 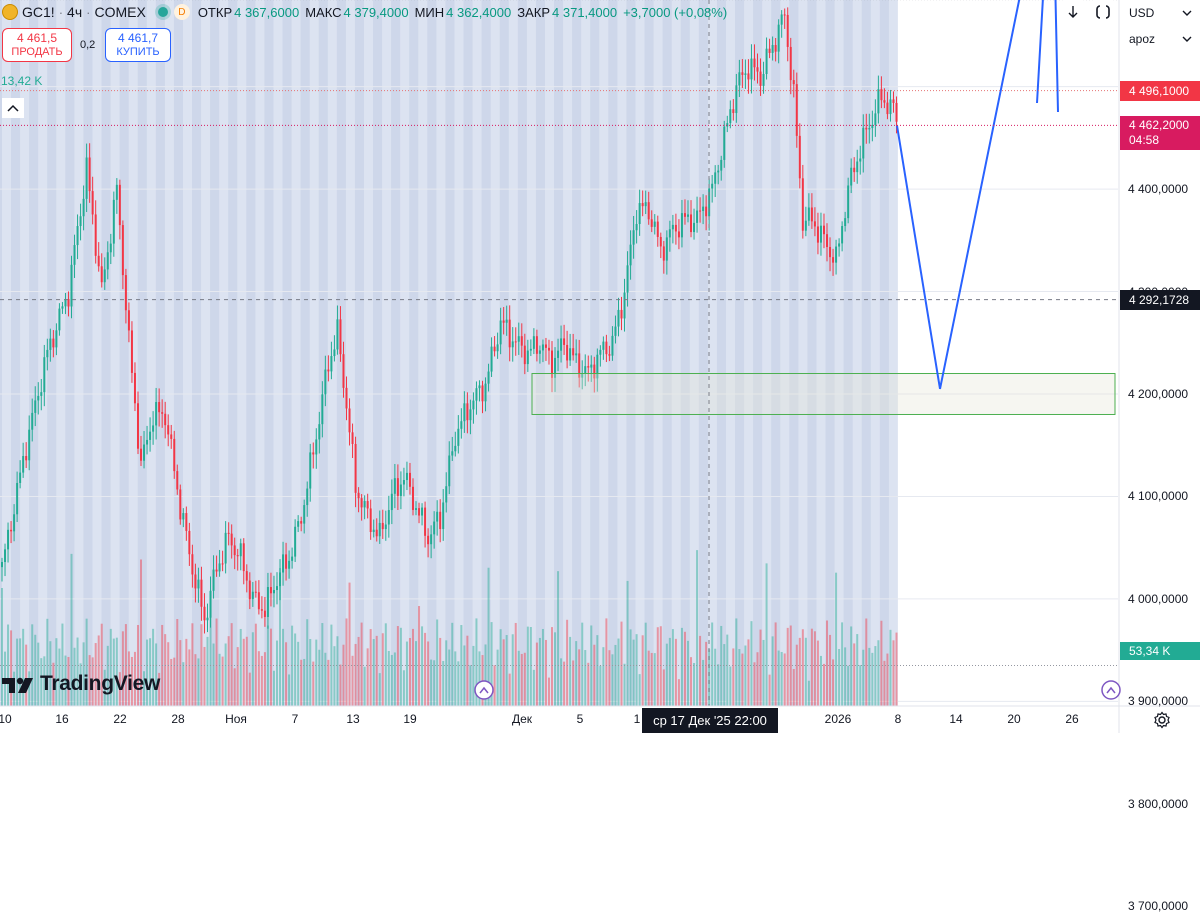 I want to click on high-label: МАКС, so click(x=323, y=12).